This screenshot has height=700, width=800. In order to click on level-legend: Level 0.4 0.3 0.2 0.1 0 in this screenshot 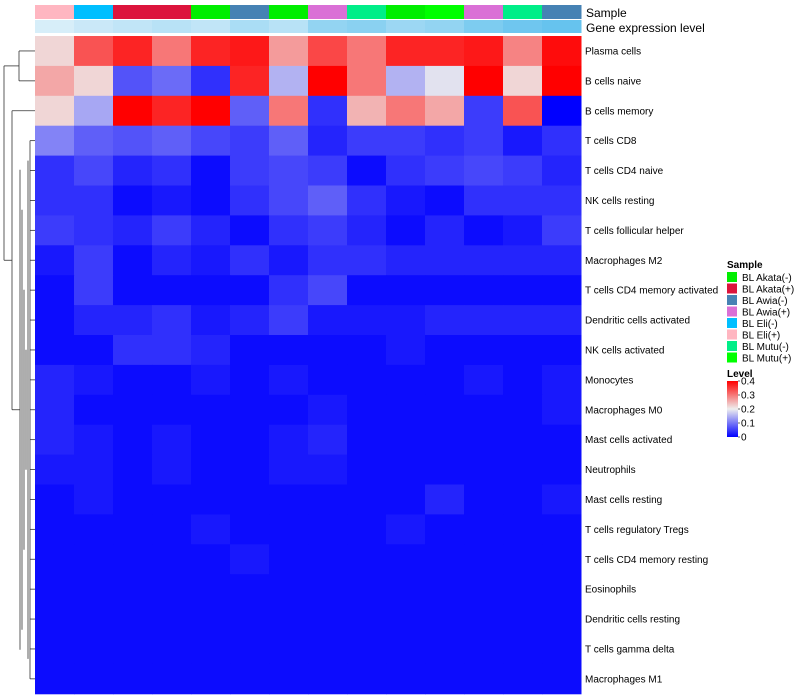, I will do `click(741, 406)`.